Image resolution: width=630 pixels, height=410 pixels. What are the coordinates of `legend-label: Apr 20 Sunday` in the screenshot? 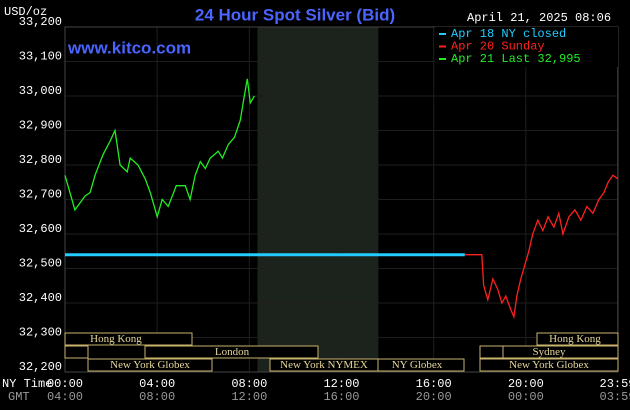 It's located at (498, 47).